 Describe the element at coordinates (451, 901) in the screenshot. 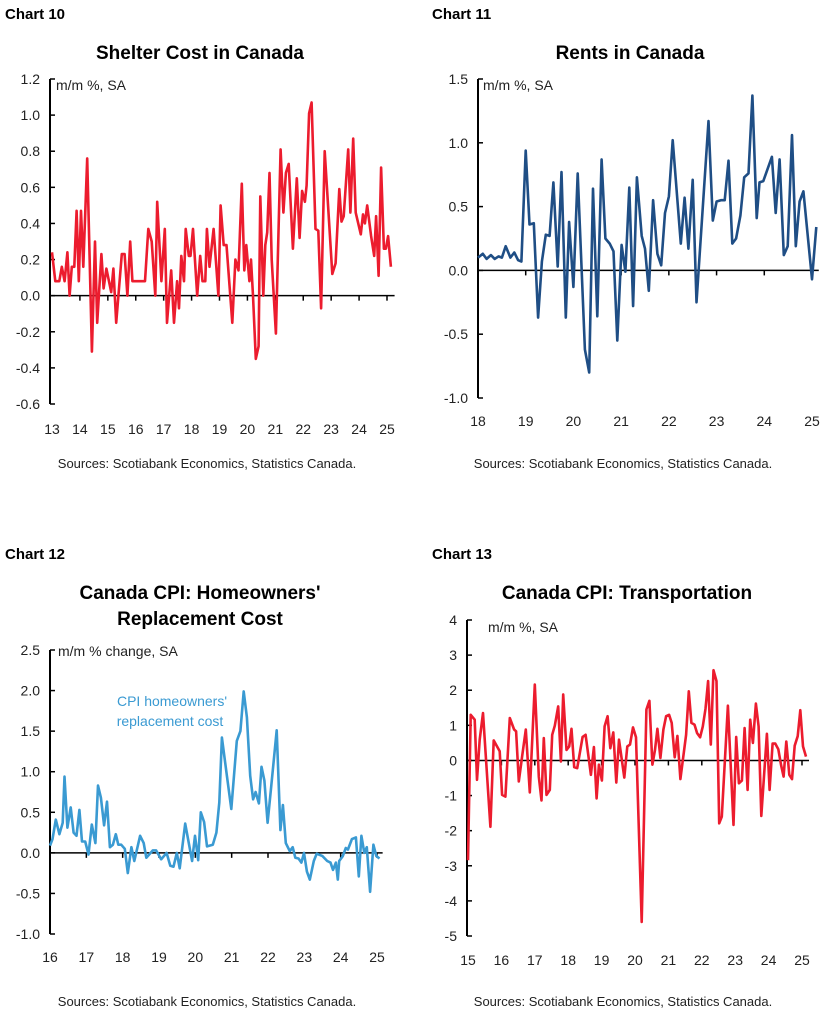

I see `y-tick-label: -4` at that location.